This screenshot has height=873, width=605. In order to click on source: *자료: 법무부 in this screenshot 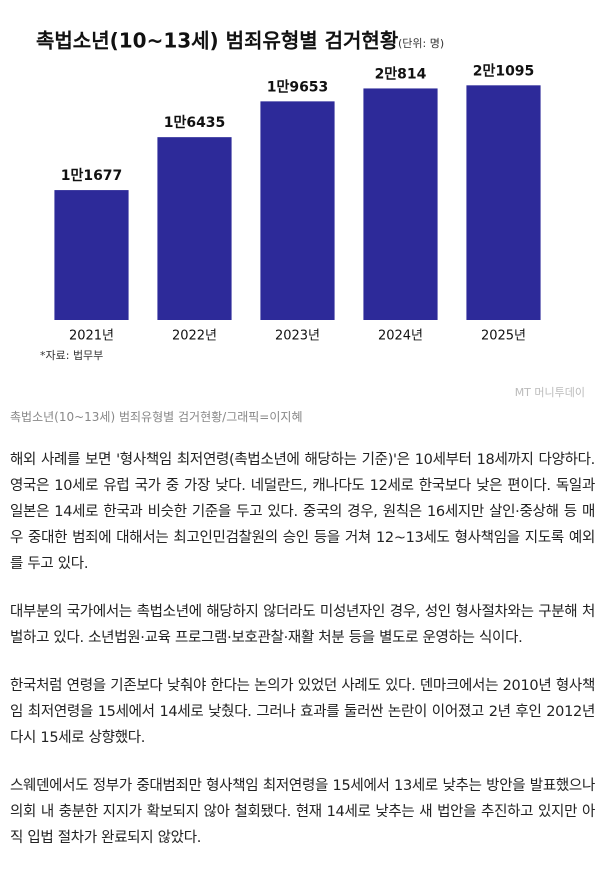, I will do `click(71, 355)`.